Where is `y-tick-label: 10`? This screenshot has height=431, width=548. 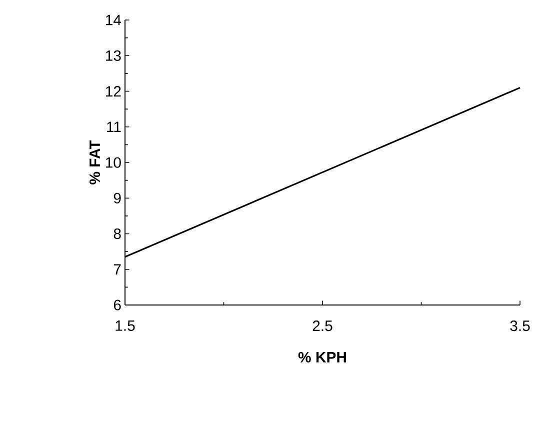
y-tick-label: 10 is located at coordinates (113, 162).